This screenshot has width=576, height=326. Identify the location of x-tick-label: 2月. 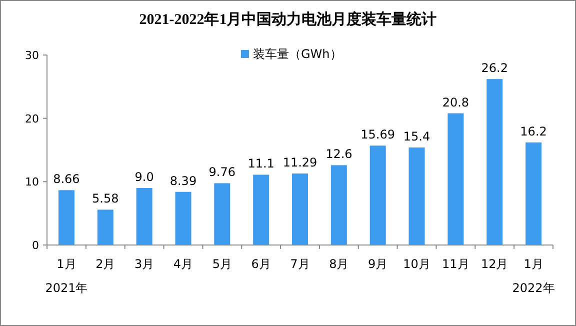
(106, 264).